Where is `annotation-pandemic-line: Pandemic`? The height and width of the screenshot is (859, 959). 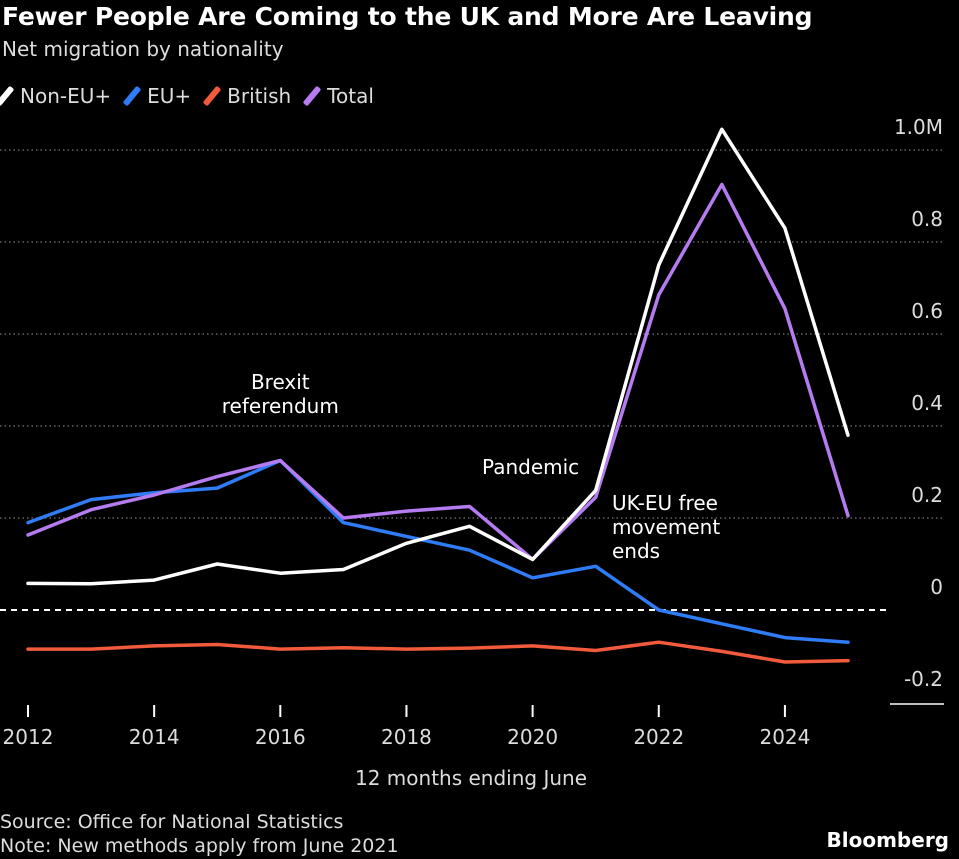 annotation-pandemic-line: Pandemic is located at coordinates (530, 467).